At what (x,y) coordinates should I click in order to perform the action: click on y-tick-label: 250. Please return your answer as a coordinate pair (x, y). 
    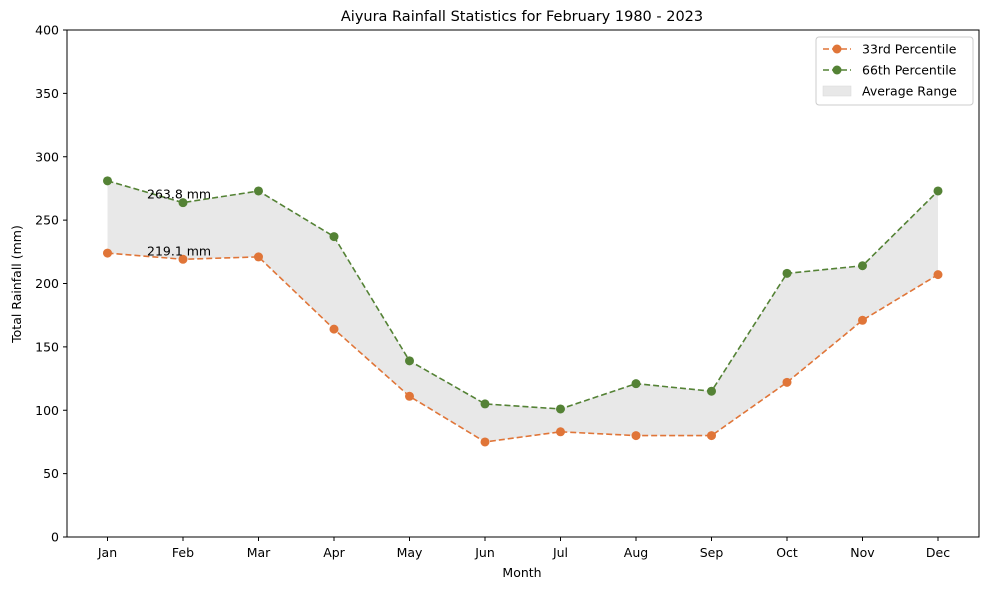
    Looking at the image, I should click on (47, 220).